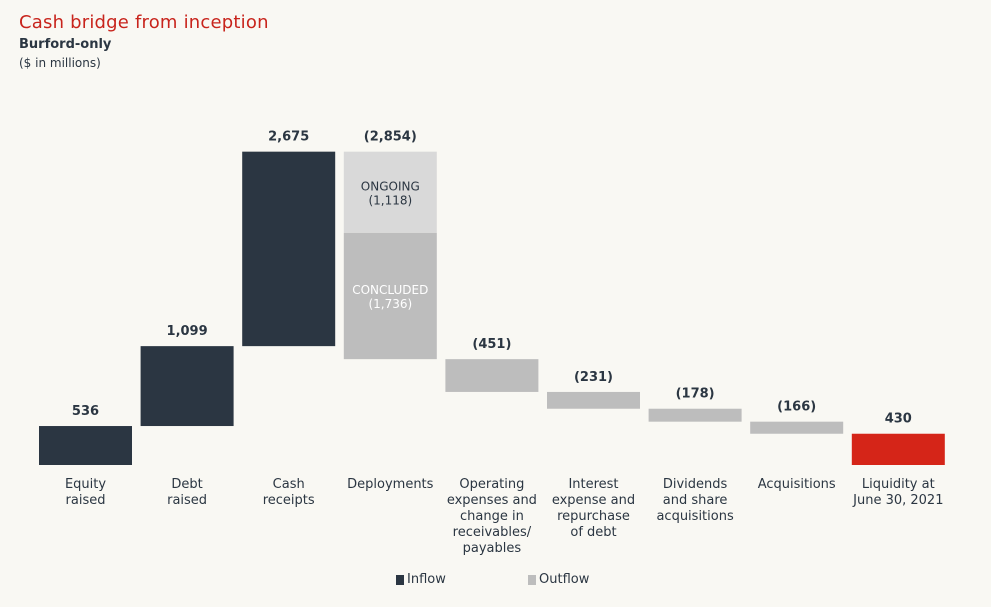 The image size is (991, 607). What do you see at coordinates (187, 331) in the screenshot?
I see `value-label-1: 1,099` at bounding box center [187, 331].